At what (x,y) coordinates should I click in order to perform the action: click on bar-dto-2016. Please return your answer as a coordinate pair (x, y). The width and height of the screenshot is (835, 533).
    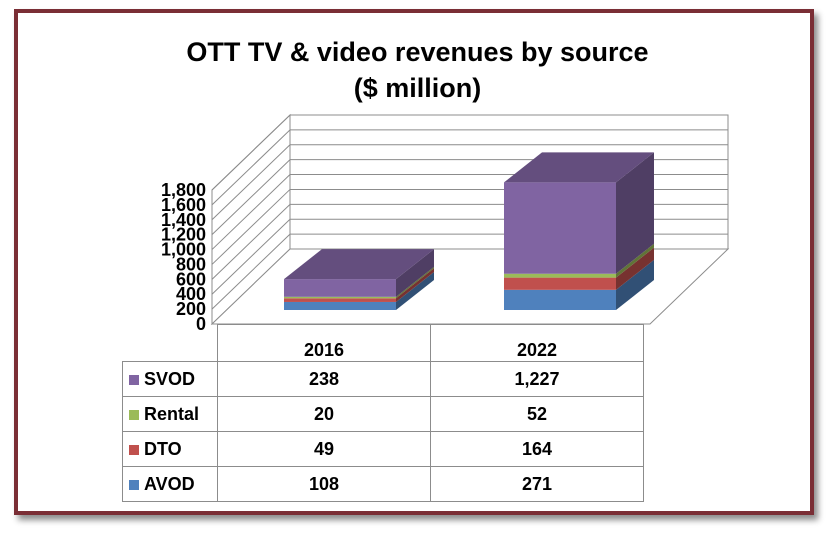
    Looking at the image, I should click on (359, 285).